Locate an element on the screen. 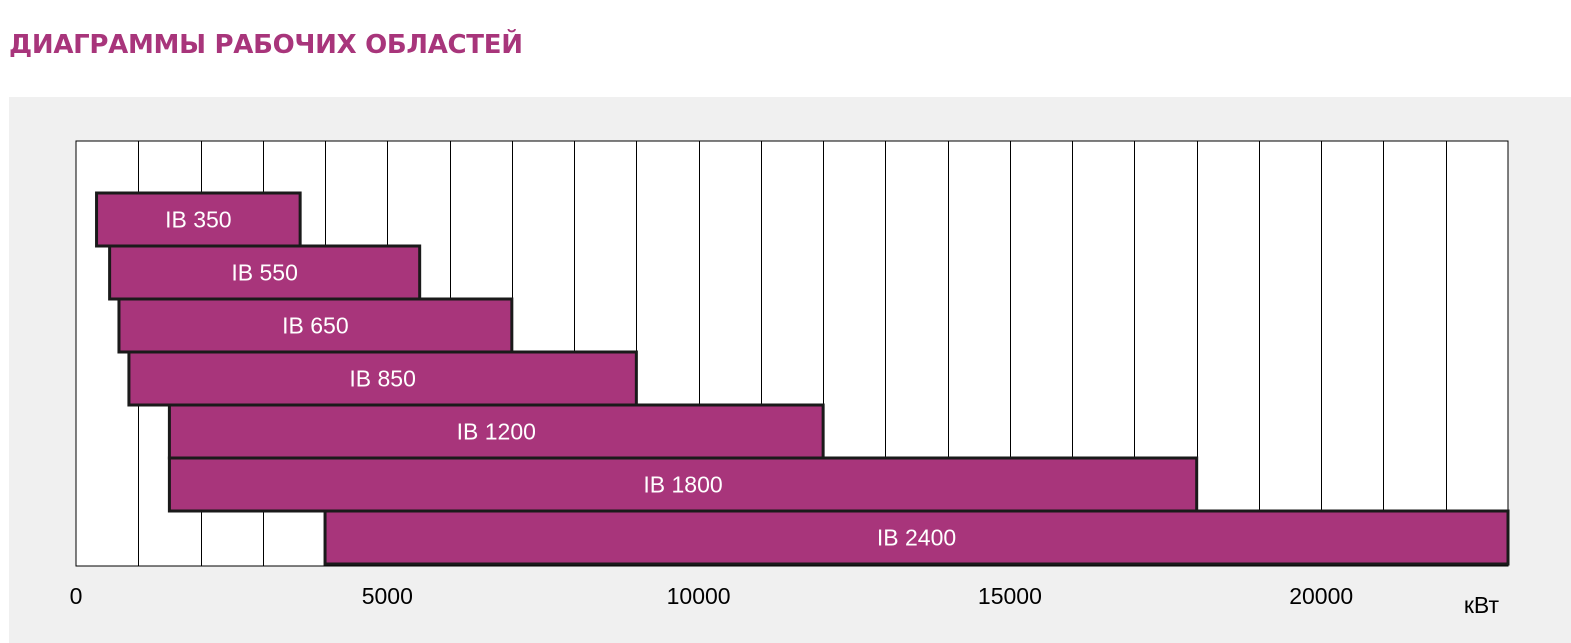 This screenshot has height=643, width=1571. bar-label: IB 850 is located at coordinates (382, 379).